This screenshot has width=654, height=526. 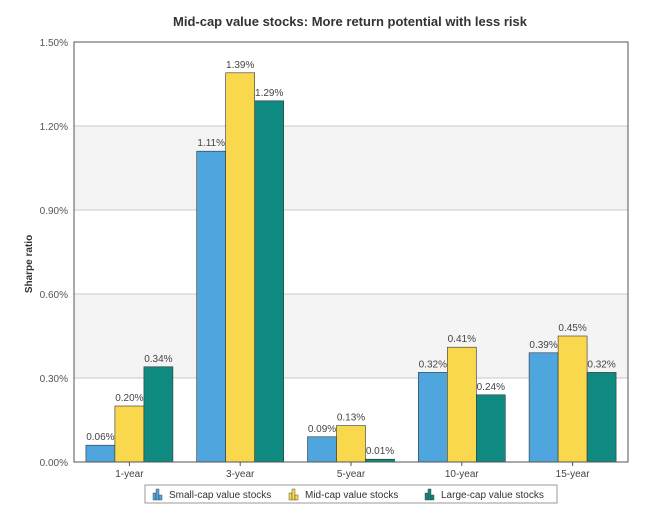 I want to click on y-axis-ticks: 0.00% 0.30% 0.60% 0.90% 1.20% 1.50%, so click(x=54, y=253).